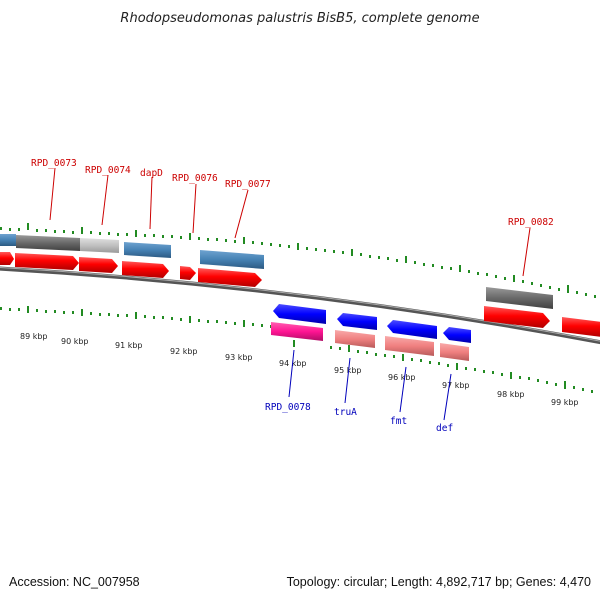 This screenshot has width=600, height=600. I want to click on gene-label-rpd-0074: RPD_0074, so click(108, 170).